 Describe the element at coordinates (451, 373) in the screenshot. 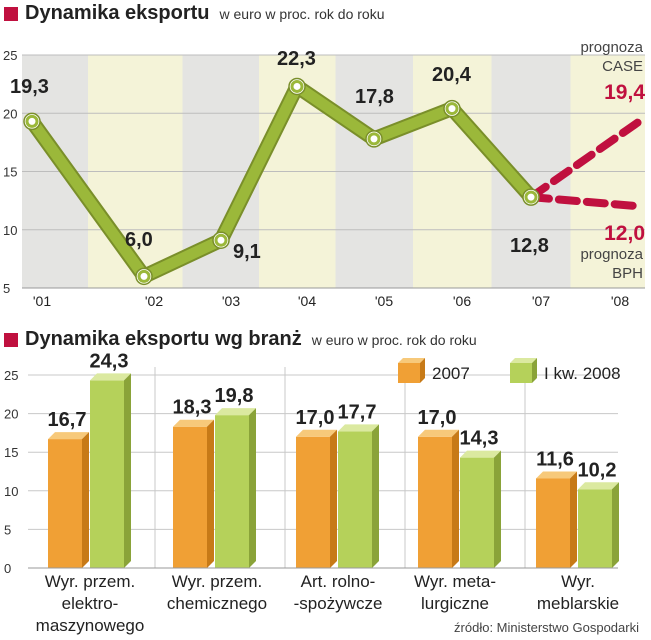

I see `legend-label: 2007` at that location.